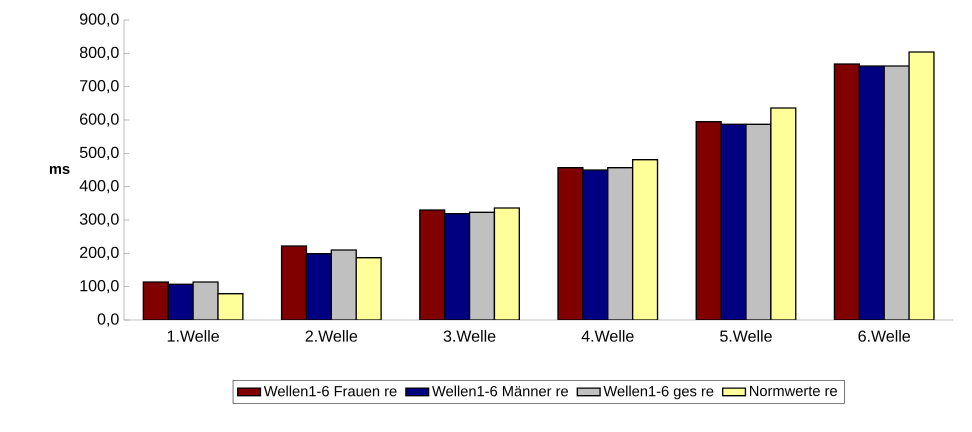 Image resolution: width=972 pixels, height=432 pixels. What do you see at coordinates (99, 287) in the screenshot?
I see `y-tick-label: 100,0` at bounding box center [99, 287].